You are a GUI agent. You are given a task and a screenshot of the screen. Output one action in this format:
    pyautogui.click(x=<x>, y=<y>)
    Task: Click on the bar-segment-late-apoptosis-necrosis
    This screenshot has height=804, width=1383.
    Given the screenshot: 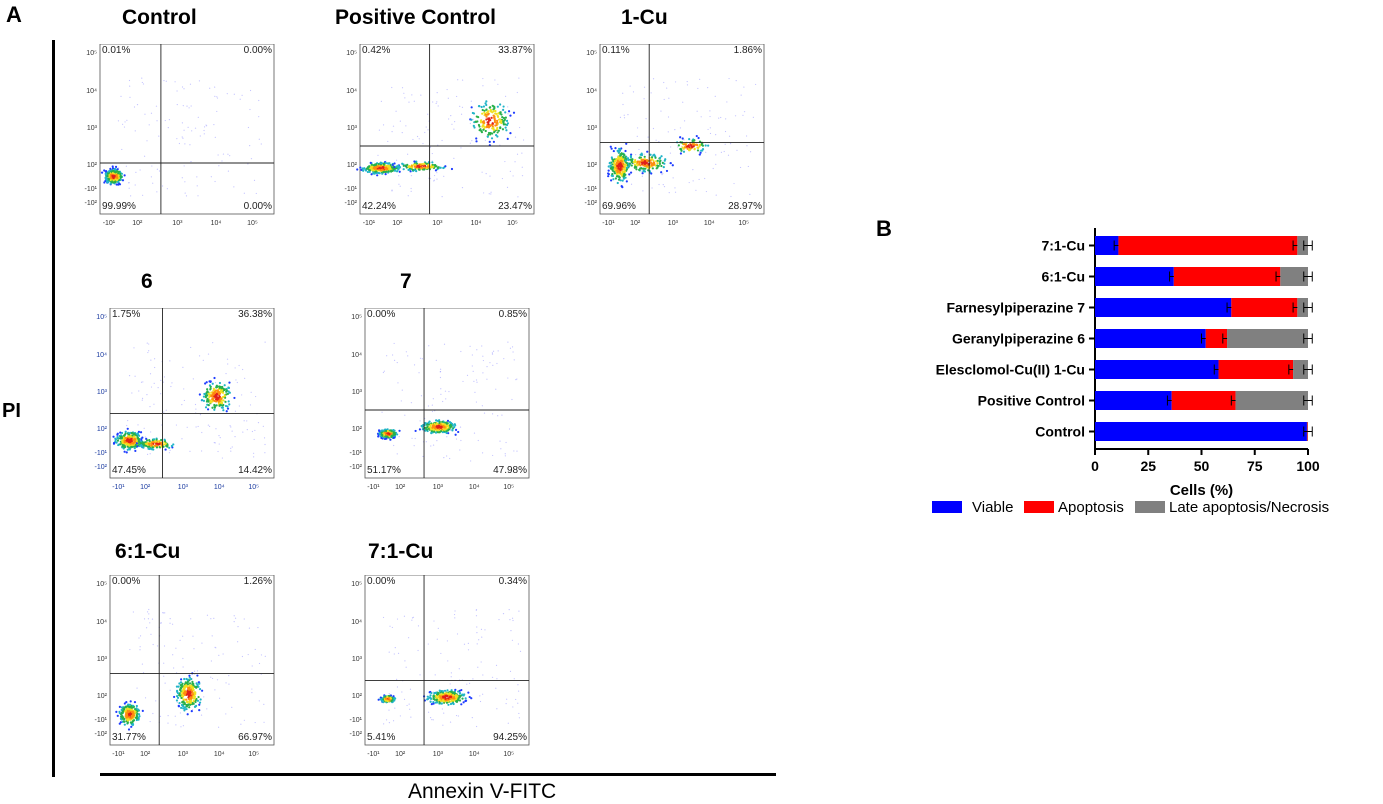 What is the action you would take?
    pyautogui.click(x=1267, y=338)
    